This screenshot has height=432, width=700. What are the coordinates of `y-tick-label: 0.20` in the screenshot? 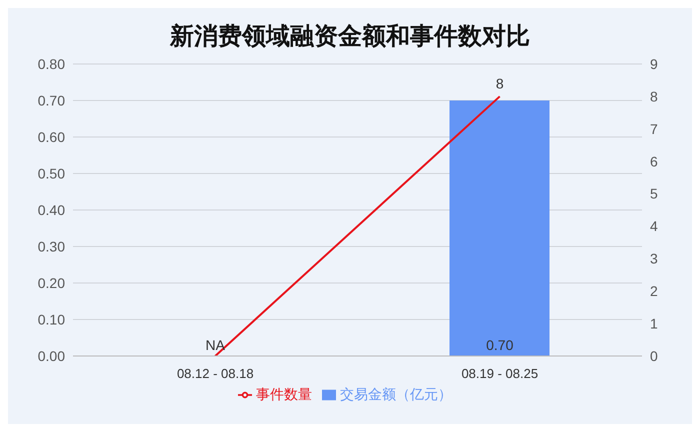 It's located at (52, 282).